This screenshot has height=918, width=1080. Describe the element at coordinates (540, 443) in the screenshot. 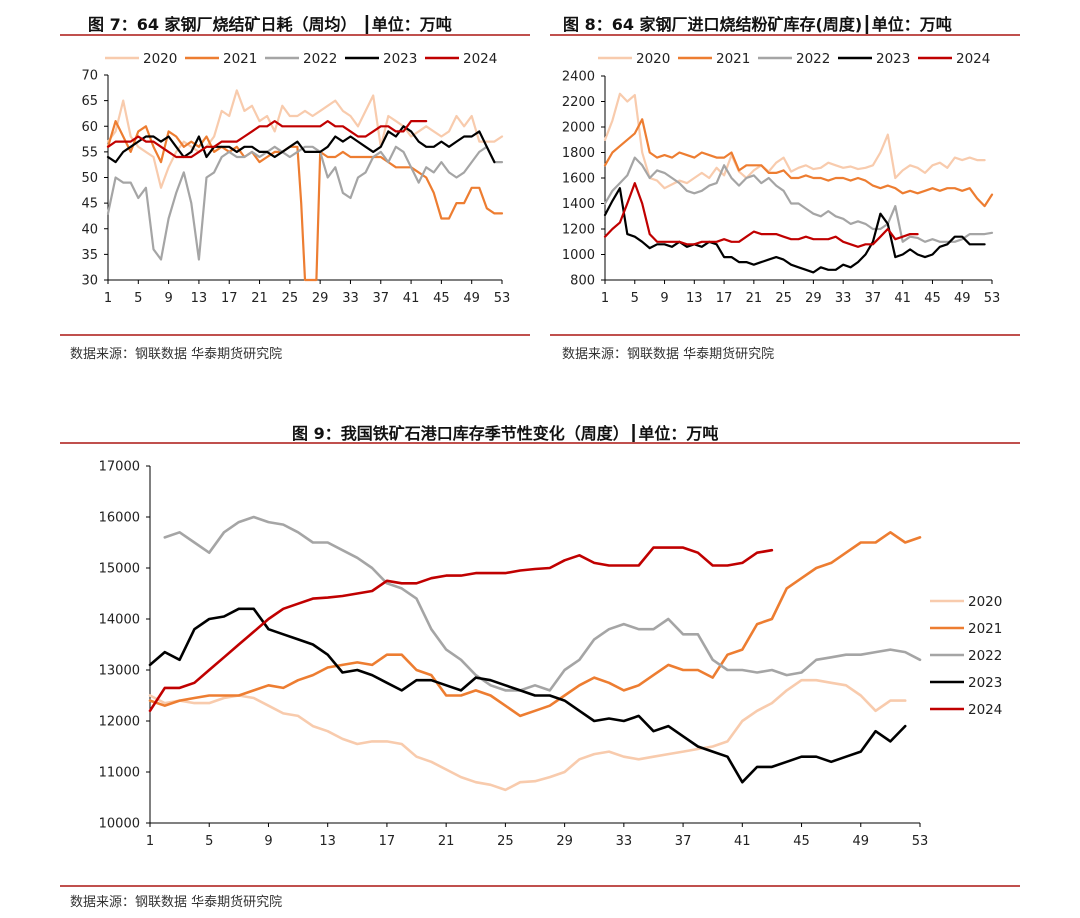

I see `fig9-title-rule` at that location.